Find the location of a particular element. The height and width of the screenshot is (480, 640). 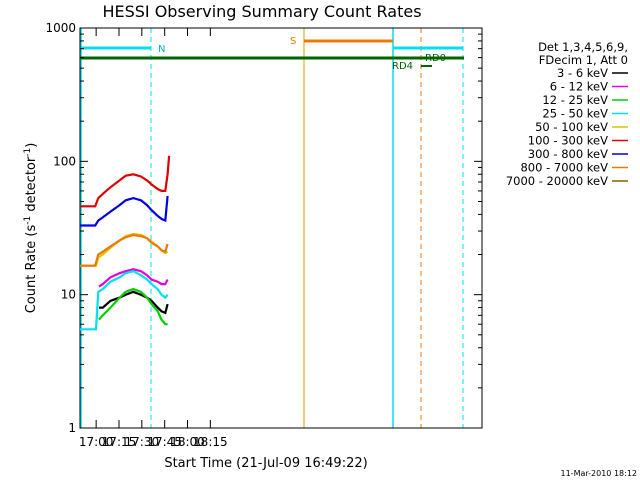

legend-header-1: FDecim 1, Att 0 is located at coordinates (583, 60).